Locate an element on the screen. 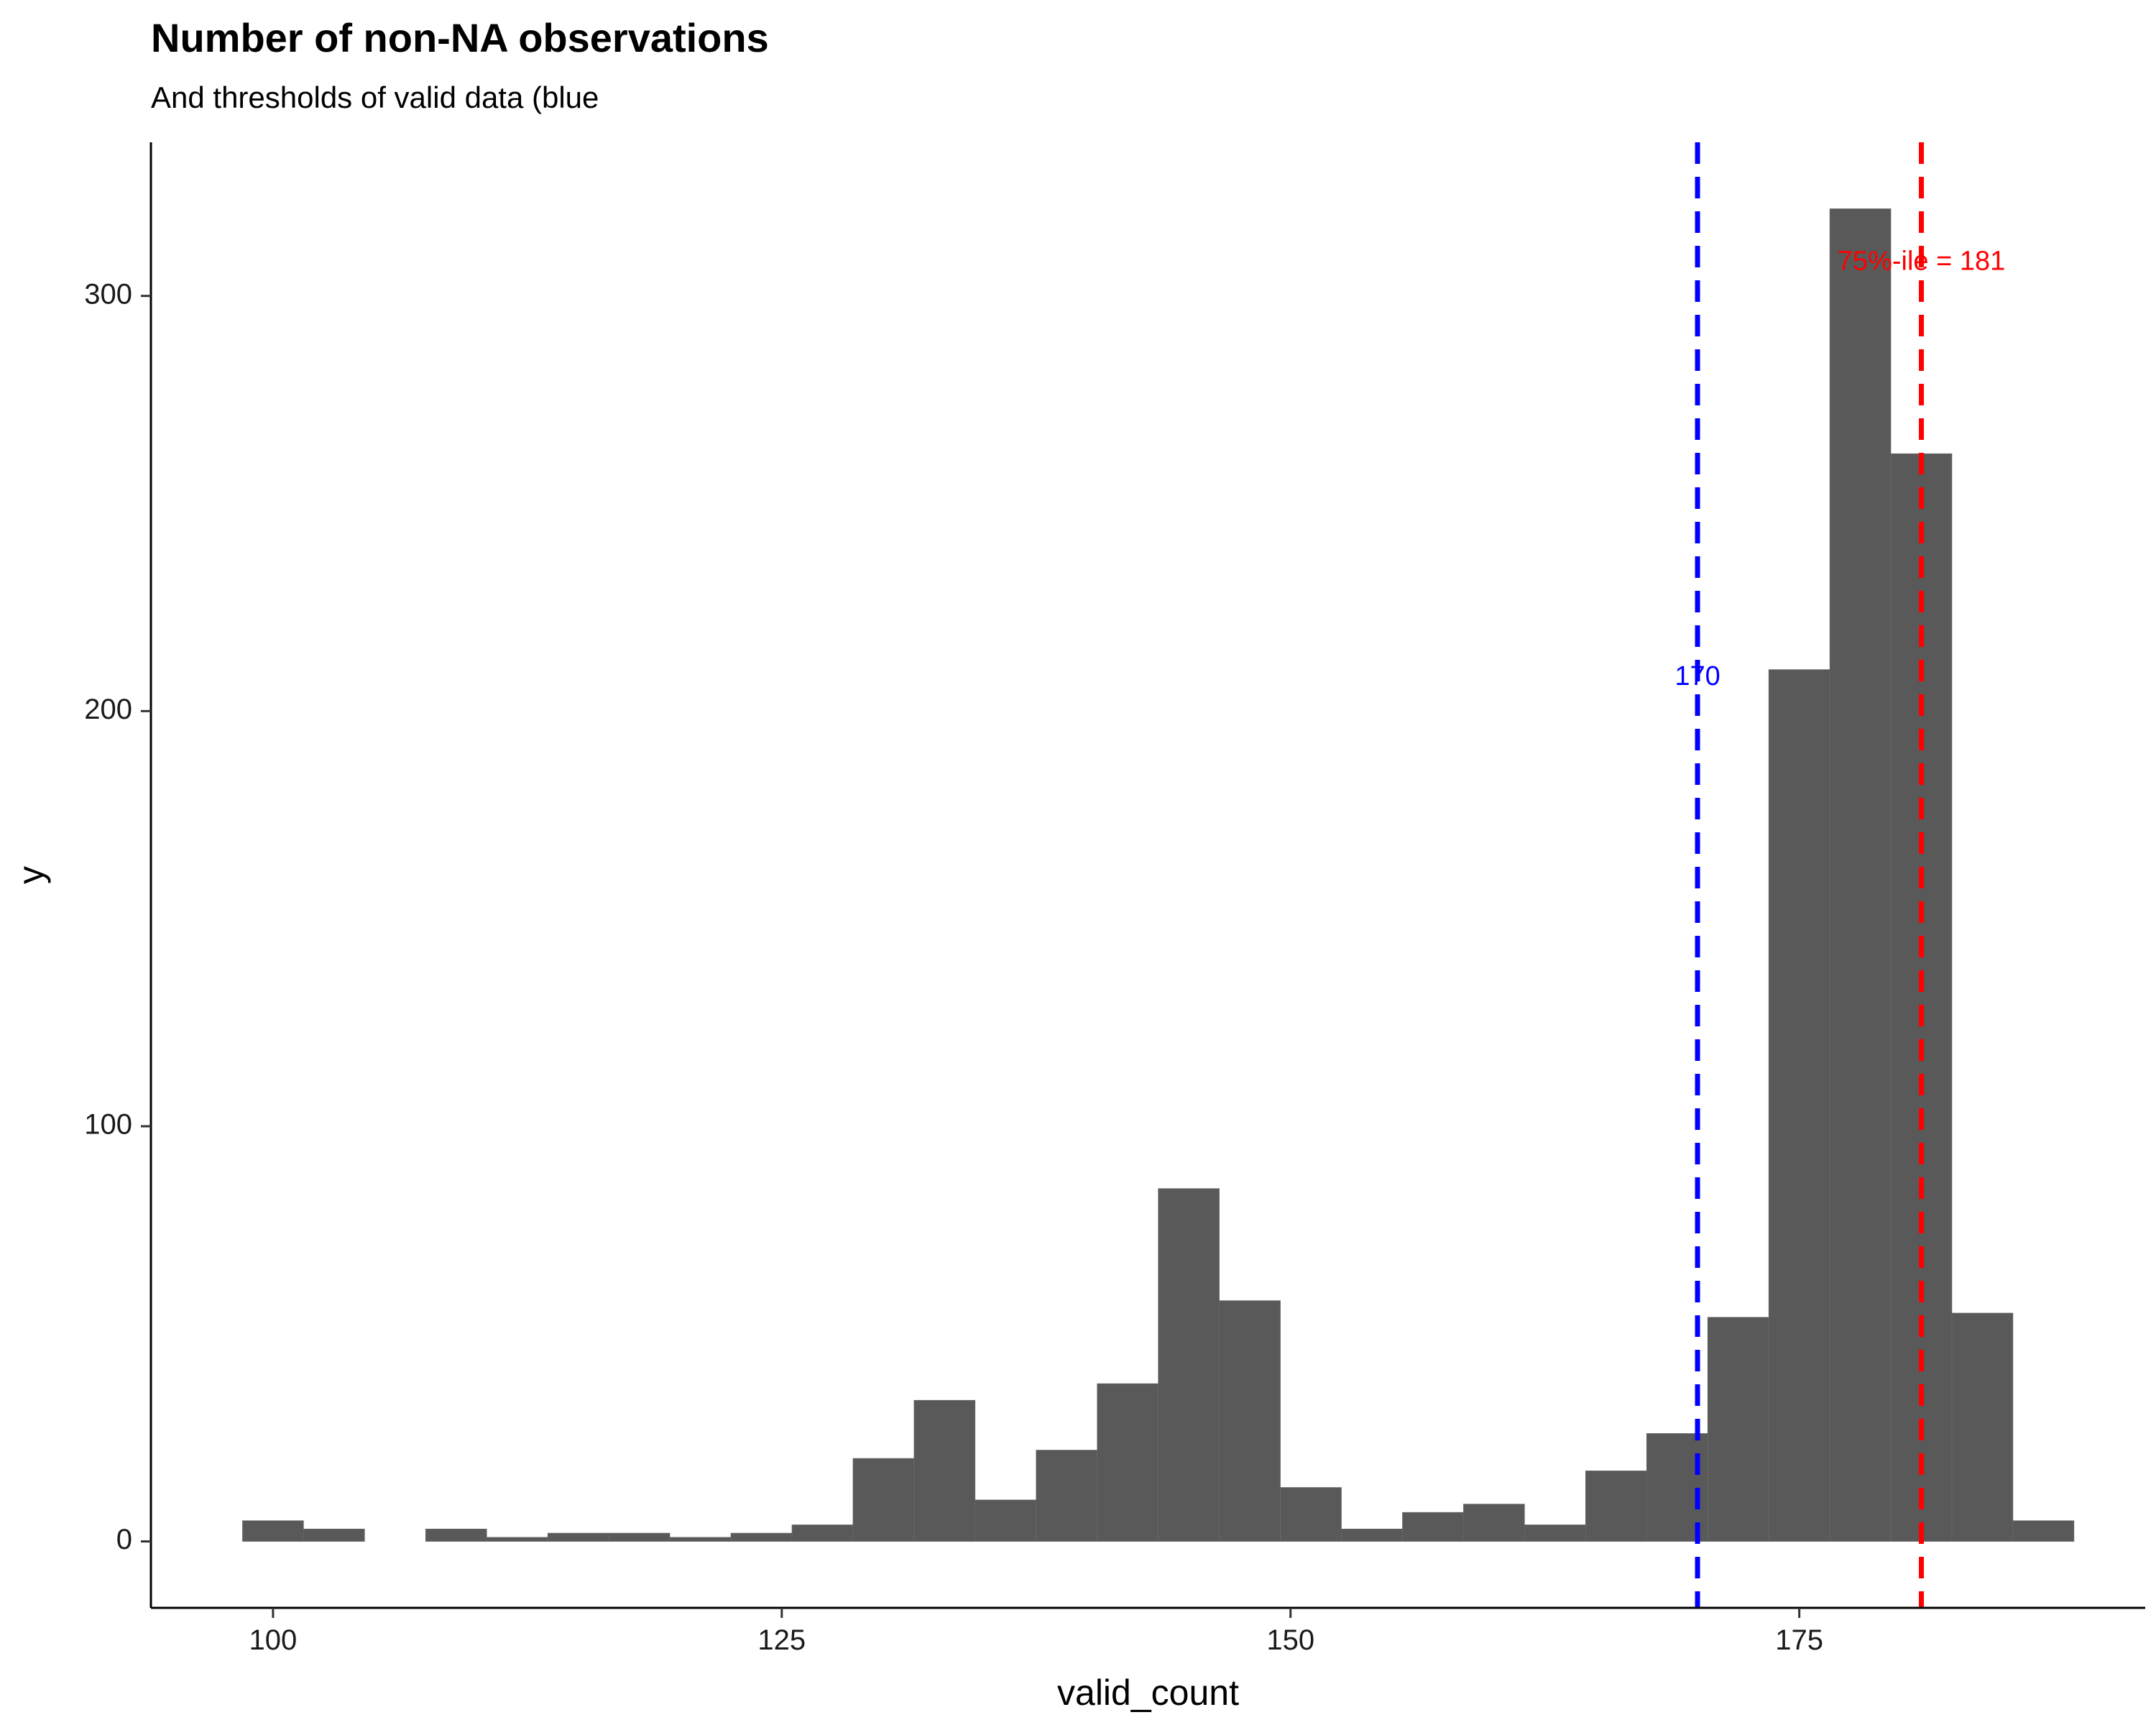 This screenshot has height=1725, width=2156. y-tick-label: 100 is located at coordinates (108, 1125).